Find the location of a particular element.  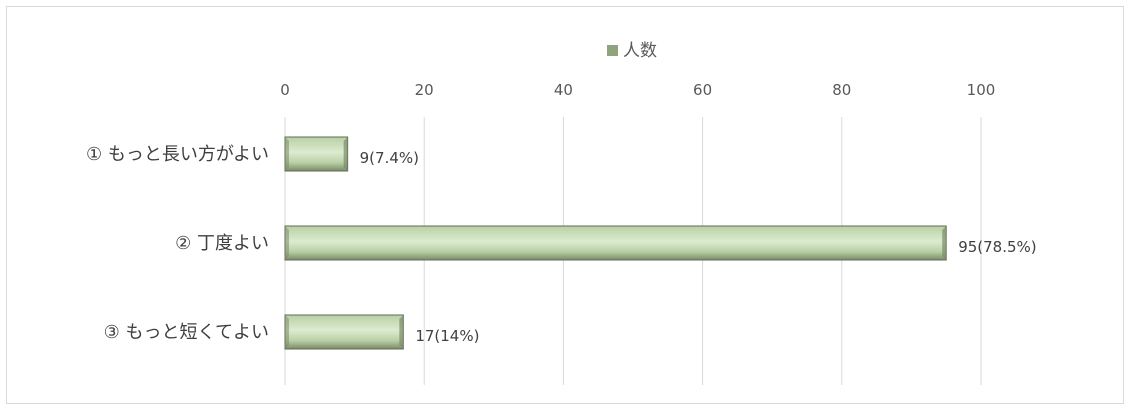

x-tick-label: 0 is located at coordinates (285, 90).